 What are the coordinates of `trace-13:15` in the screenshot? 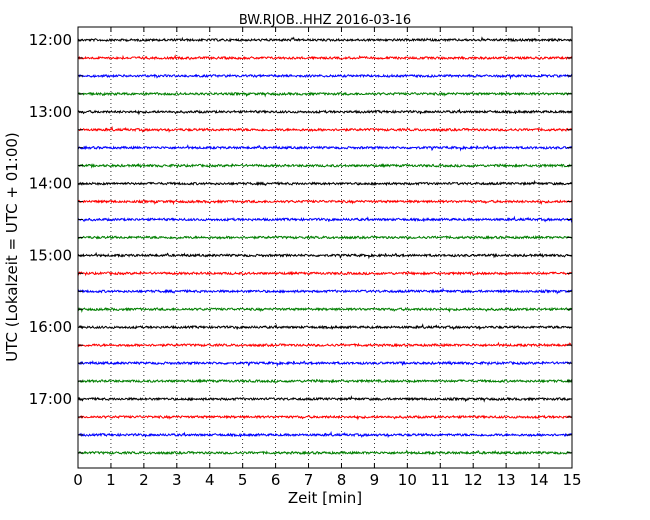 It's located at (325, 129).